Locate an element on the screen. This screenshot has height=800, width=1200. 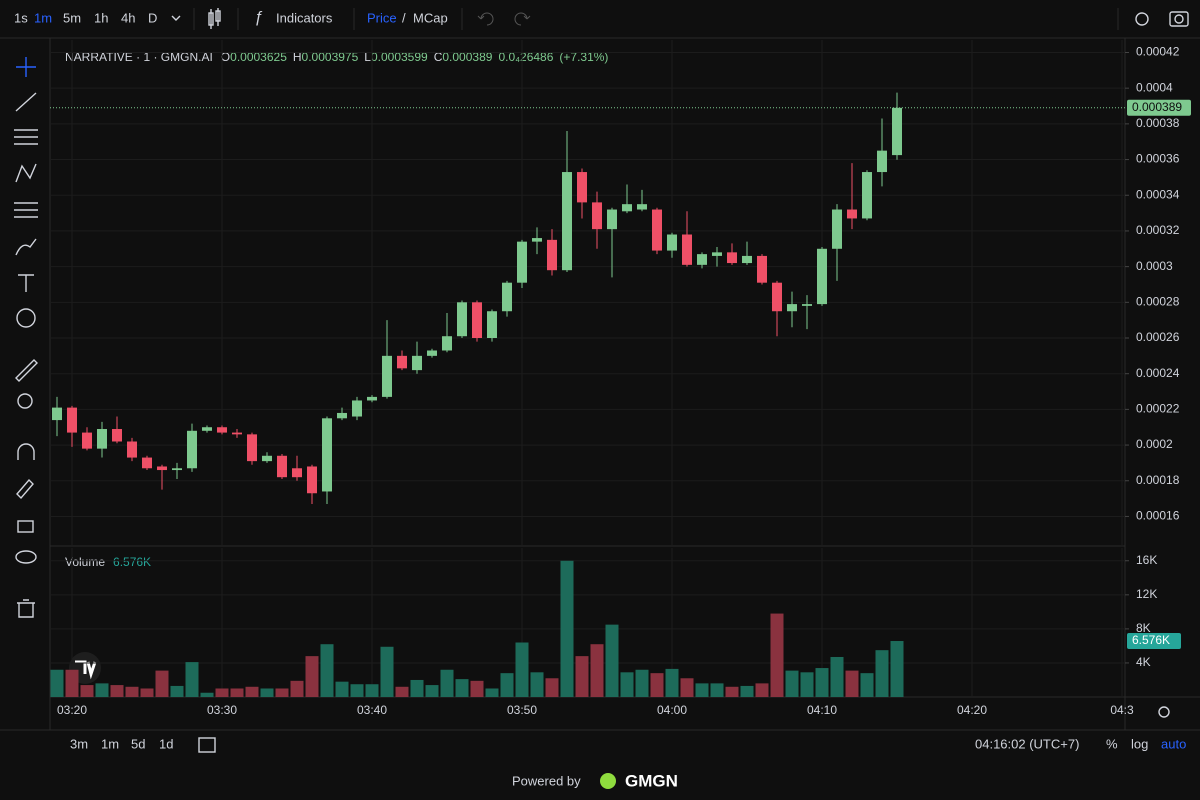
y-tick-label: 0.0004 is located at coordinates (1154, 87).